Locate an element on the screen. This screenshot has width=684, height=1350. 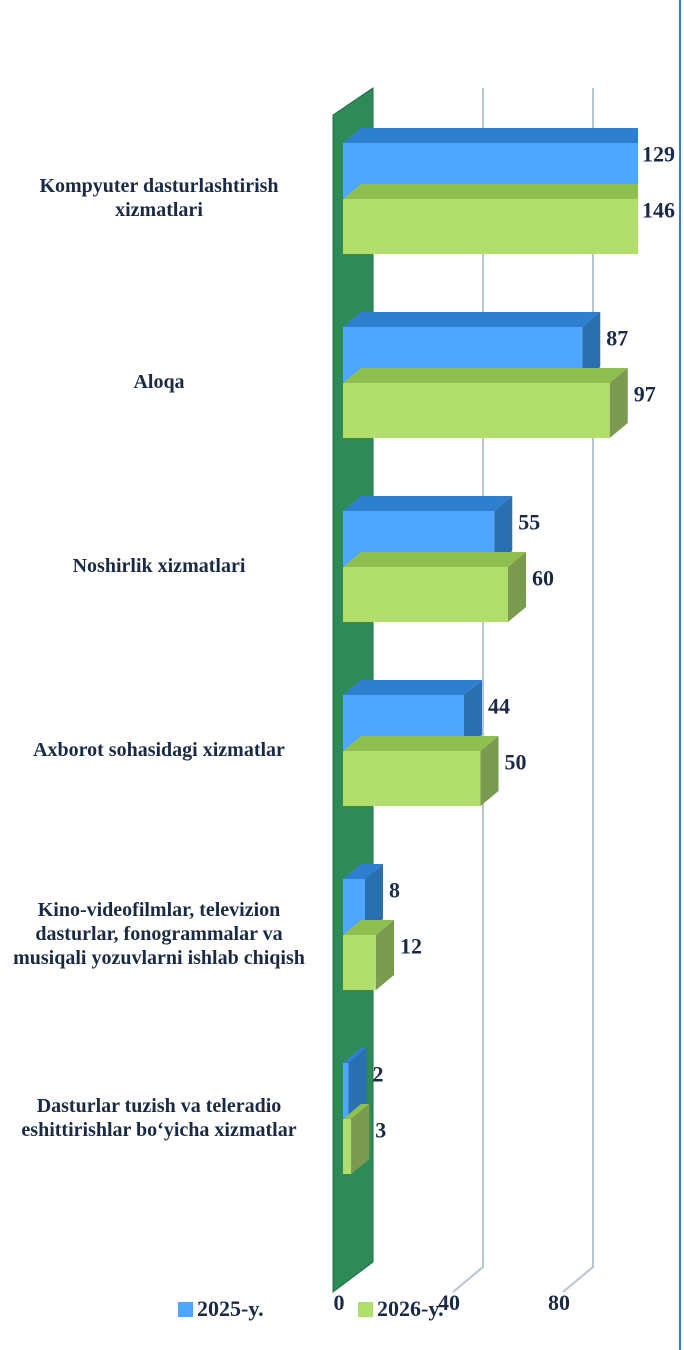
value-label: 146 is located at coordinates (658, 210).